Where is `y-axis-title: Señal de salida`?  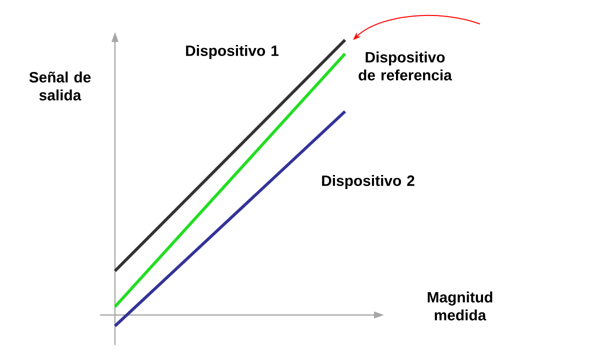
y-axis-title: Señal de salida is located at coordinates (60, 86).